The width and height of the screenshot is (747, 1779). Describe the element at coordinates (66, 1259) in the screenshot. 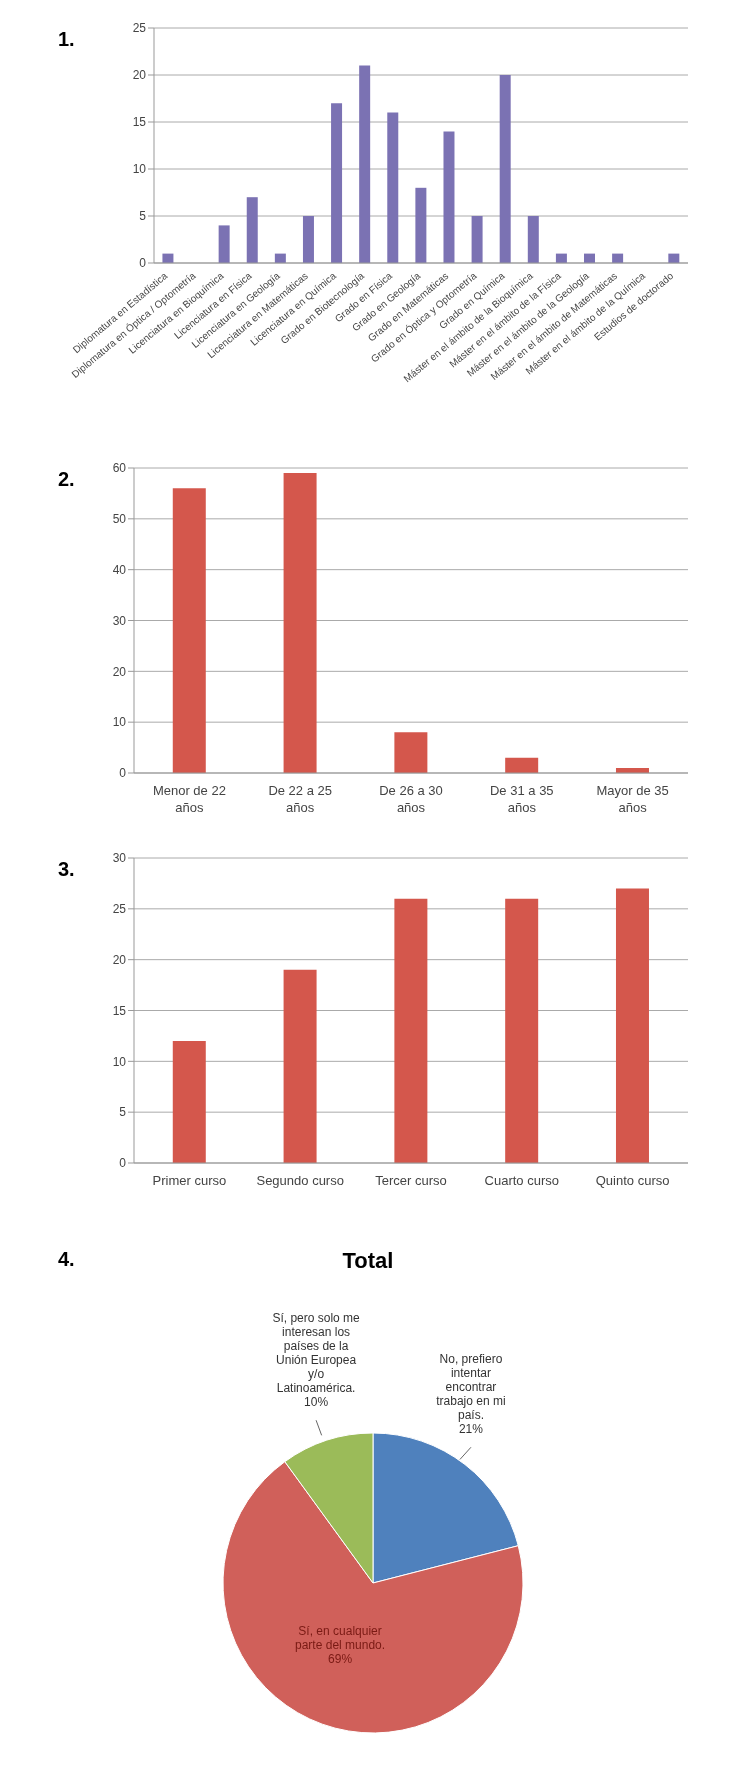

I see `text: 4.` at that location.